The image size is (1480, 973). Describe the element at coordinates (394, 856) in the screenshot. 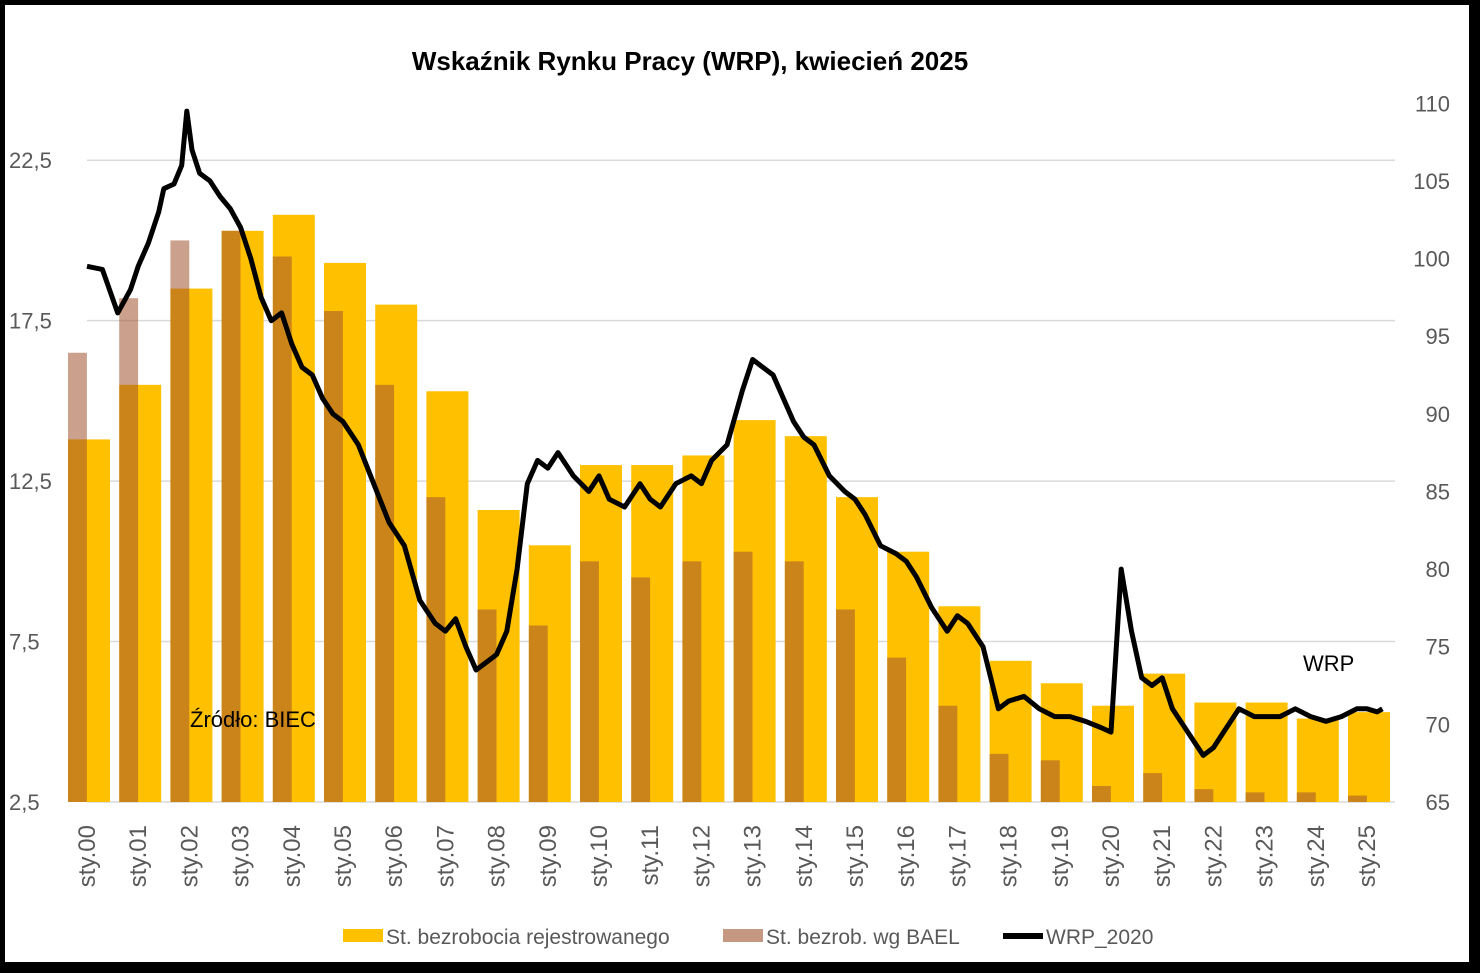

I see `x-tick-label: sty.06` at that location.